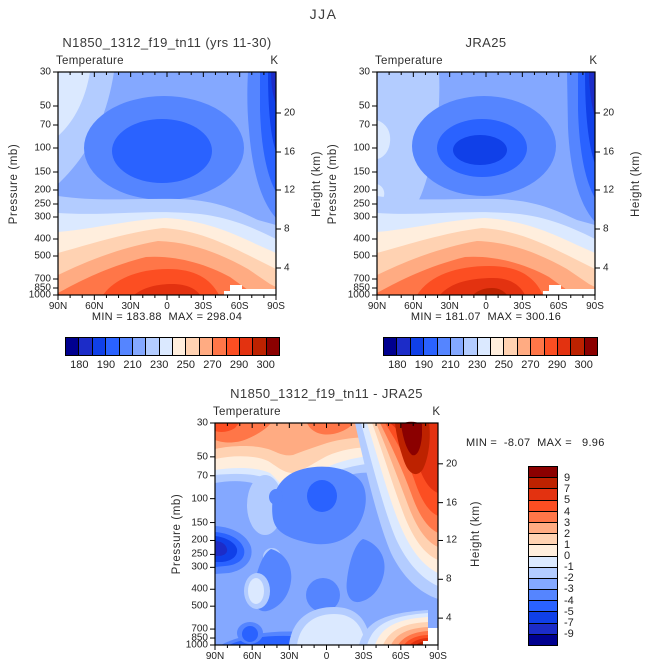  I want to click on colorbar-tick-label: -4, so click(569, 600).